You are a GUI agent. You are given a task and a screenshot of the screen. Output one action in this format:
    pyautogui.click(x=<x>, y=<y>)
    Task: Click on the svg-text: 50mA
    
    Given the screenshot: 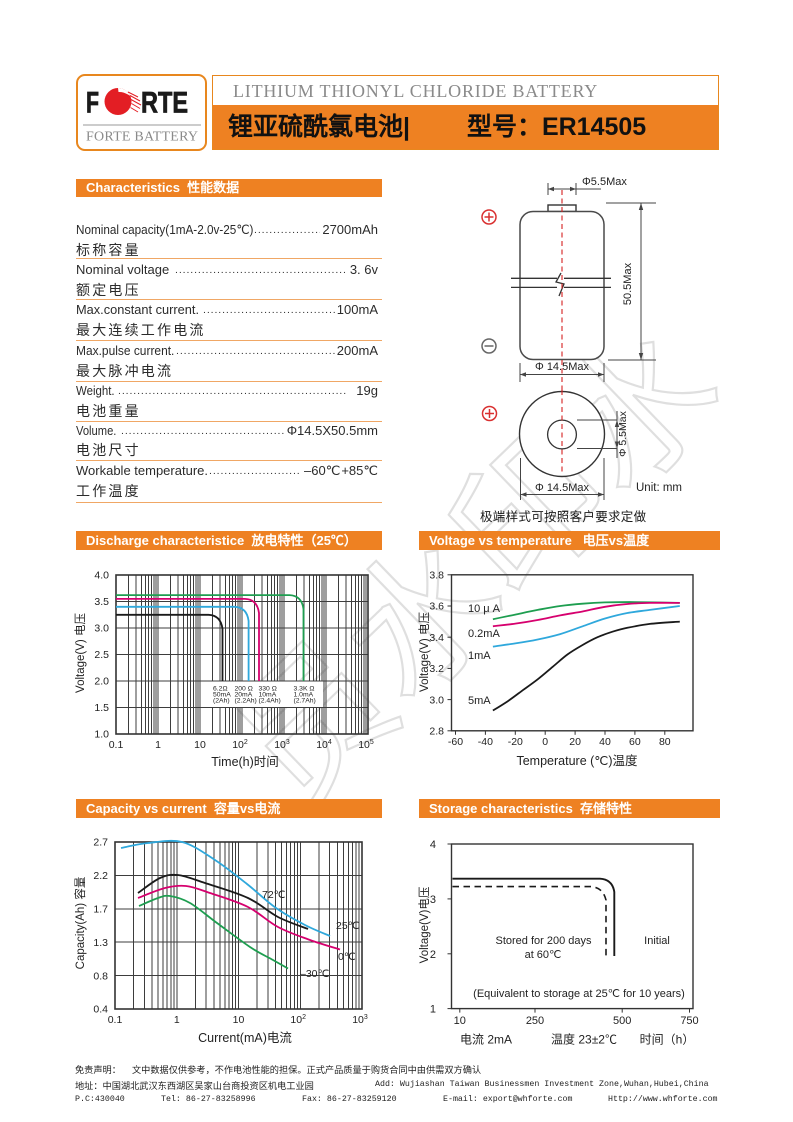 What is the action you would take?
    pyautogui.click(x=222, y=695)
    